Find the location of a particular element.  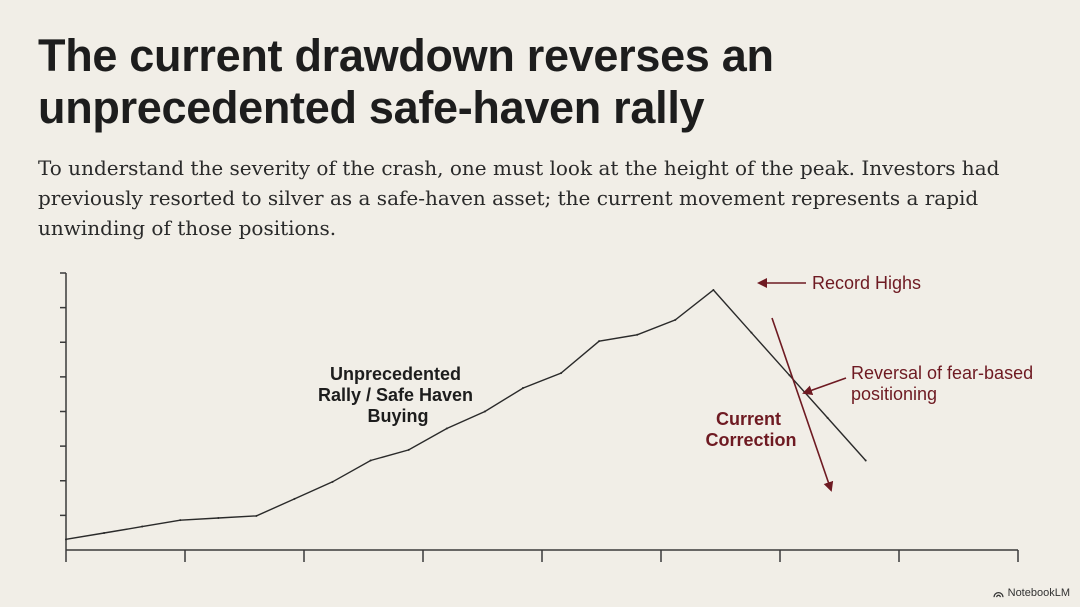

correction-line-1: Current is located at coordinates (748, 419).